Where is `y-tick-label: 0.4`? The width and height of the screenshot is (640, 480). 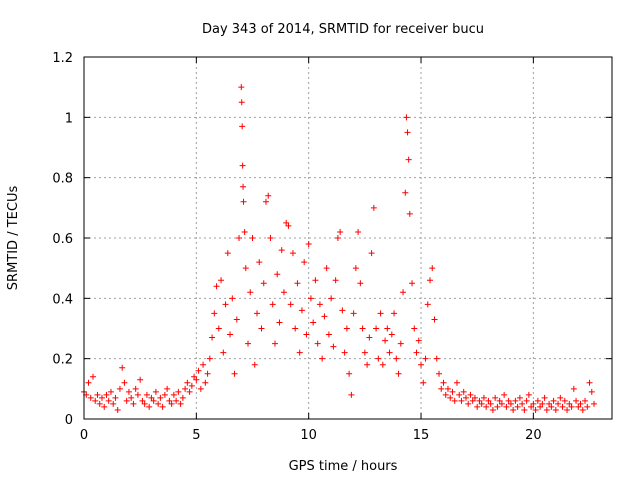 y-tick-label: 0.4 is located at coordinates (62, 299).